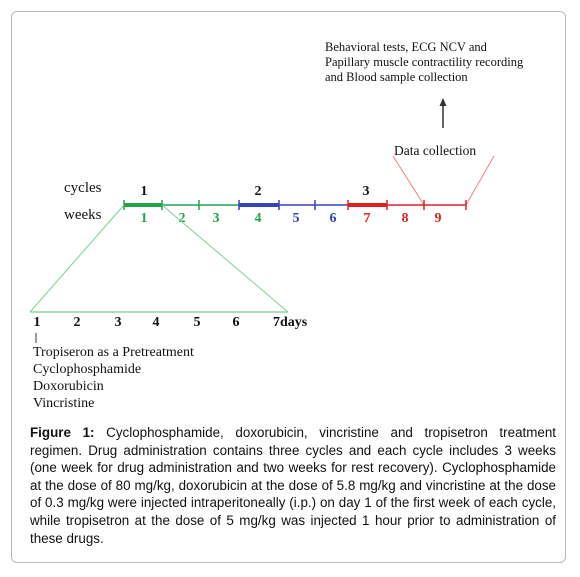 The width and height of the screenshot is (580, 577). What do you see at coordinates (406, 47) in the screenshot?
I see `top-note-line-1: Behavioral tests, ECG NCV and` at bounding box center [406, 47].